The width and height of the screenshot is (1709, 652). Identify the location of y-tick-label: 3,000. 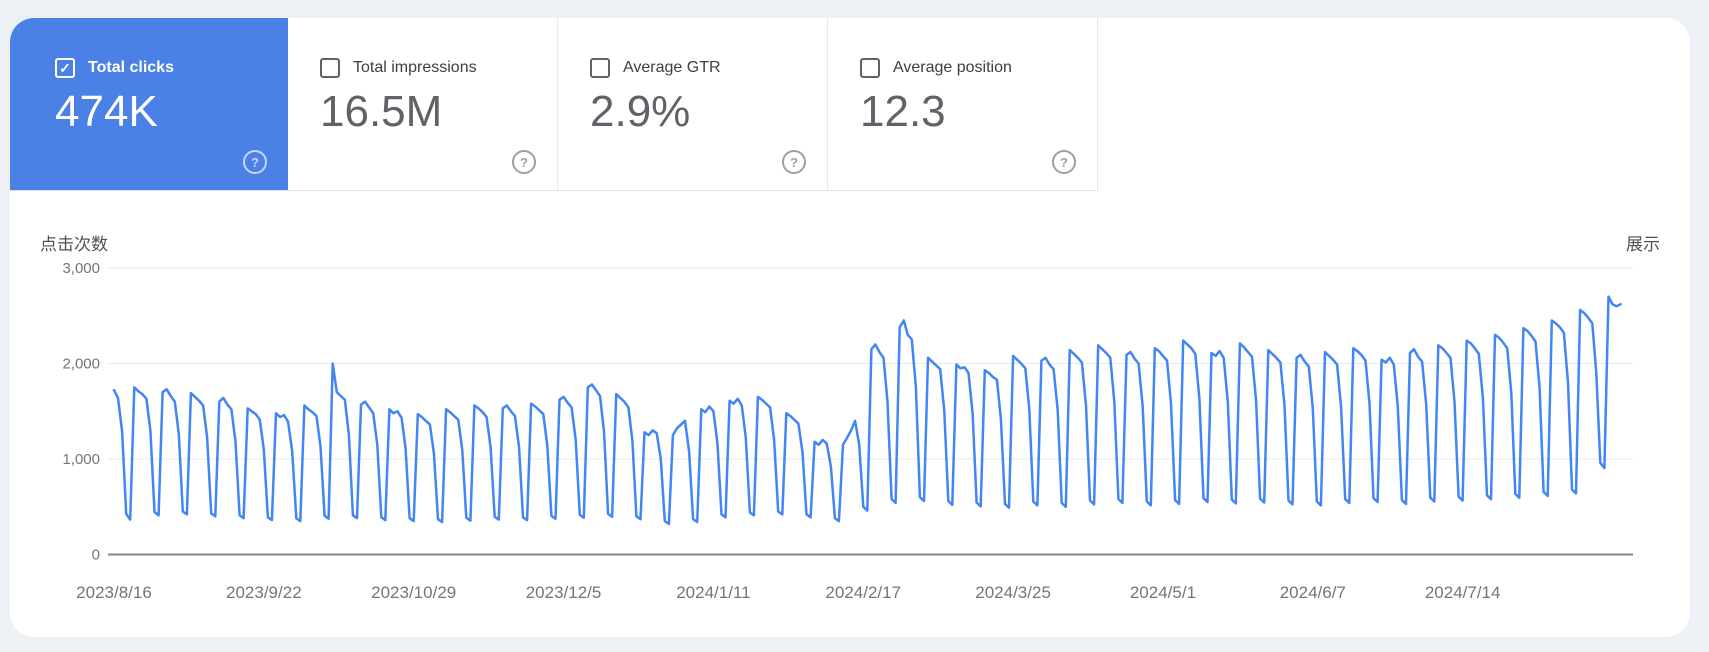
(81, 268).